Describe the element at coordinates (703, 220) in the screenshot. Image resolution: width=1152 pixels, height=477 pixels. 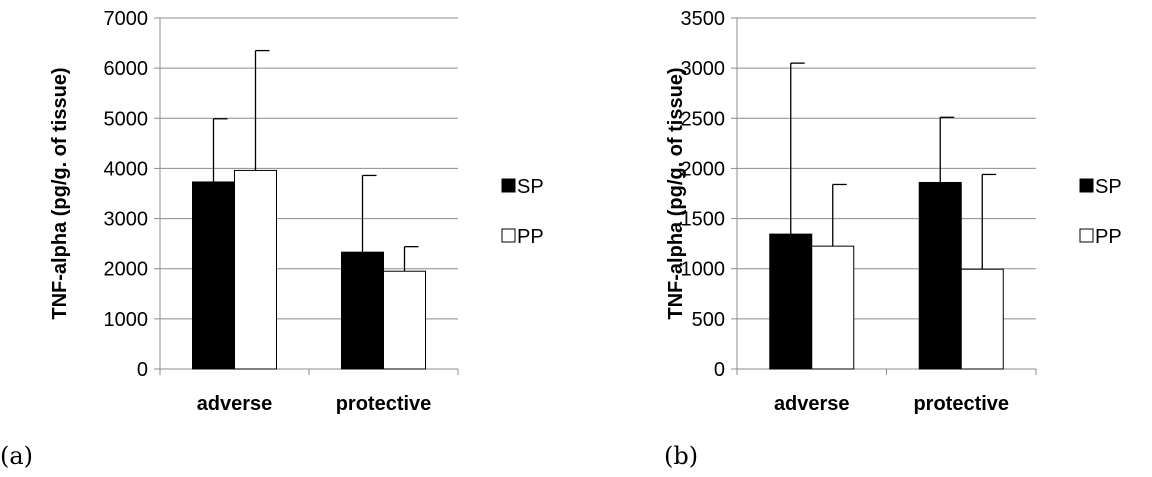
I see `y-tick-label: 1500` at that location.